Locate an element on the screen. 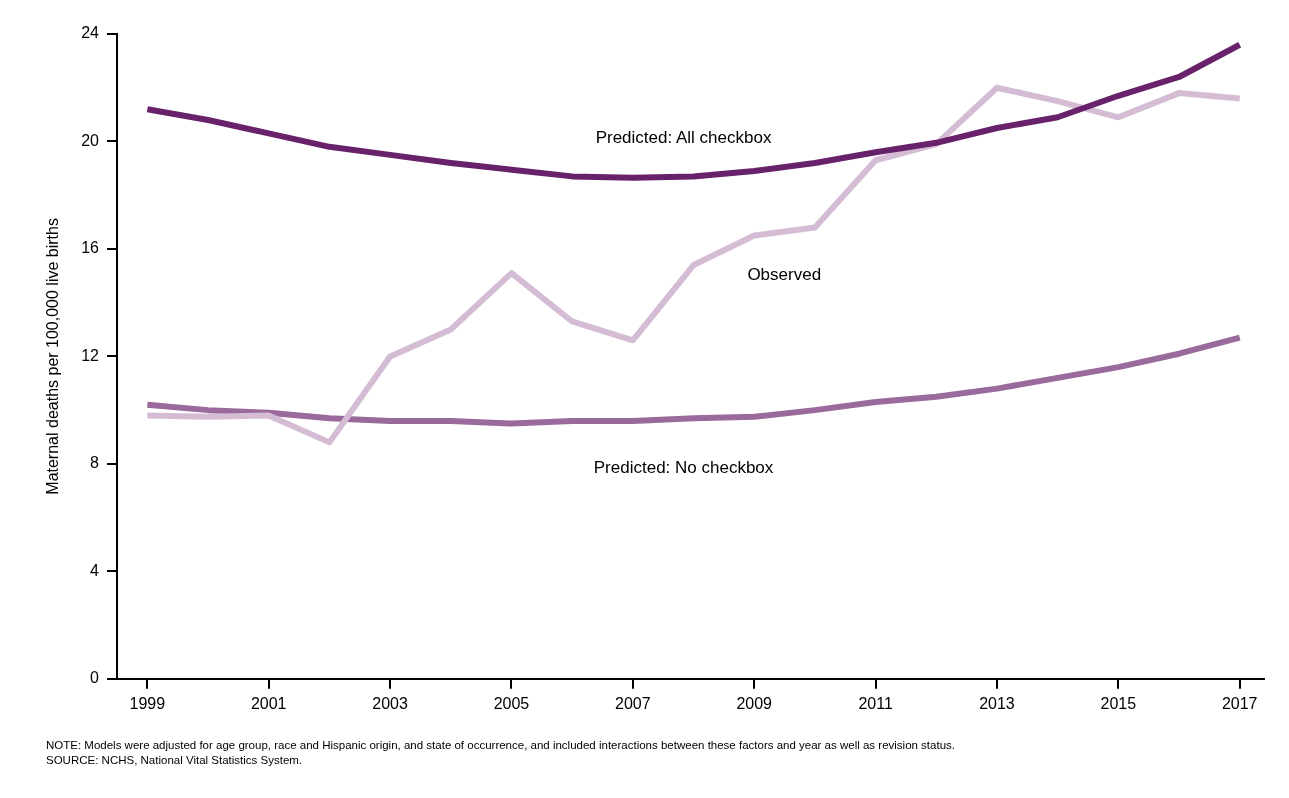 The image size is (1289, 798). source-note: SOURCE: NCHS, National Vital Statistics System. is located at coordinates (175, 760).